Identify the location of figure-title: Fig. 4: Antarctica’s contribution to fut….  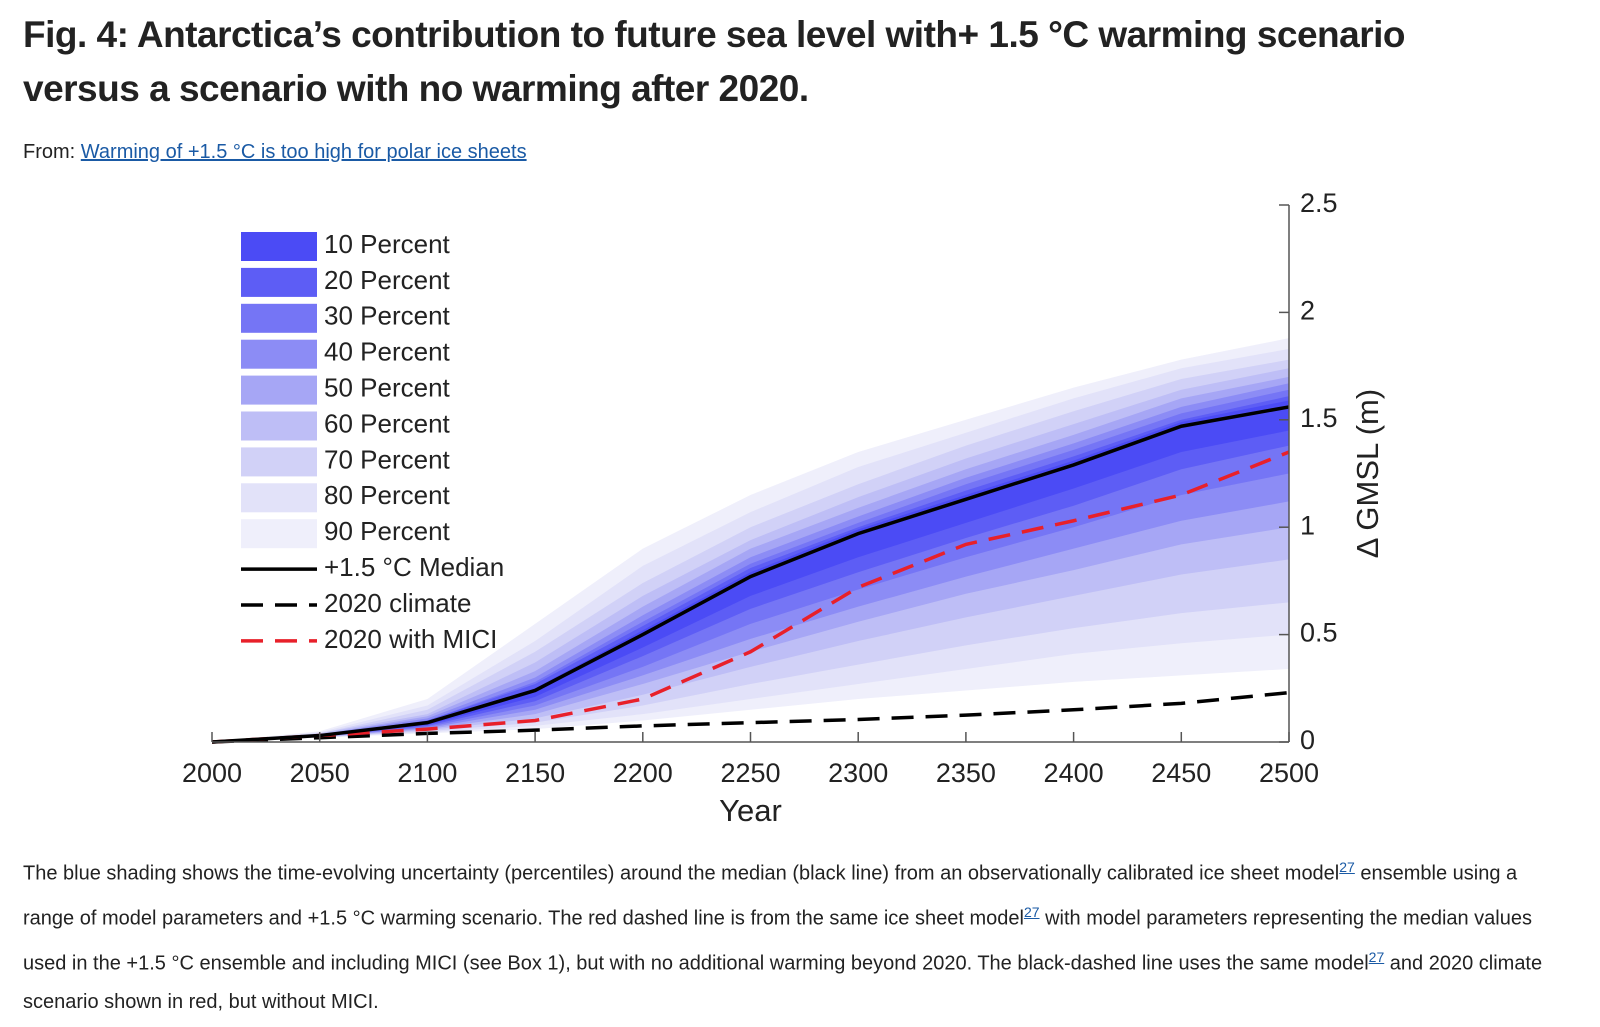
(714, 61).